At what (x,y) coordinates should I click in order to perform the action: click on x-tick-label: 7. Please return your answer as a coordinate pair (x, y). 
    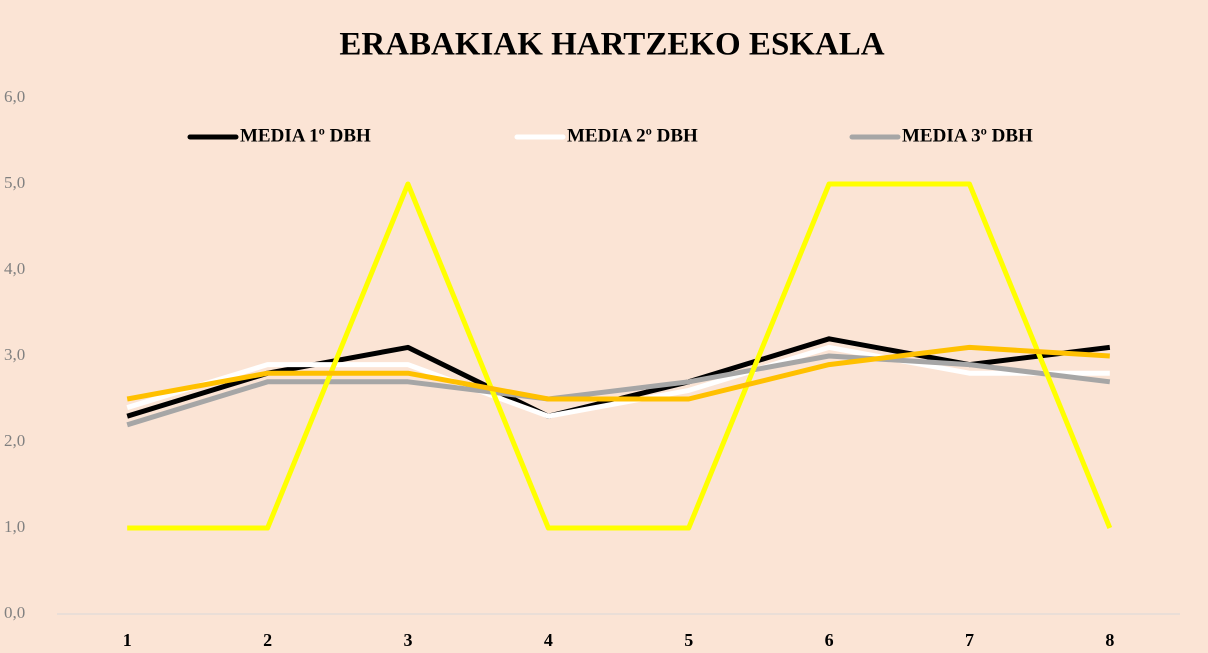
    Looking at the image, I should click on (969, 640).